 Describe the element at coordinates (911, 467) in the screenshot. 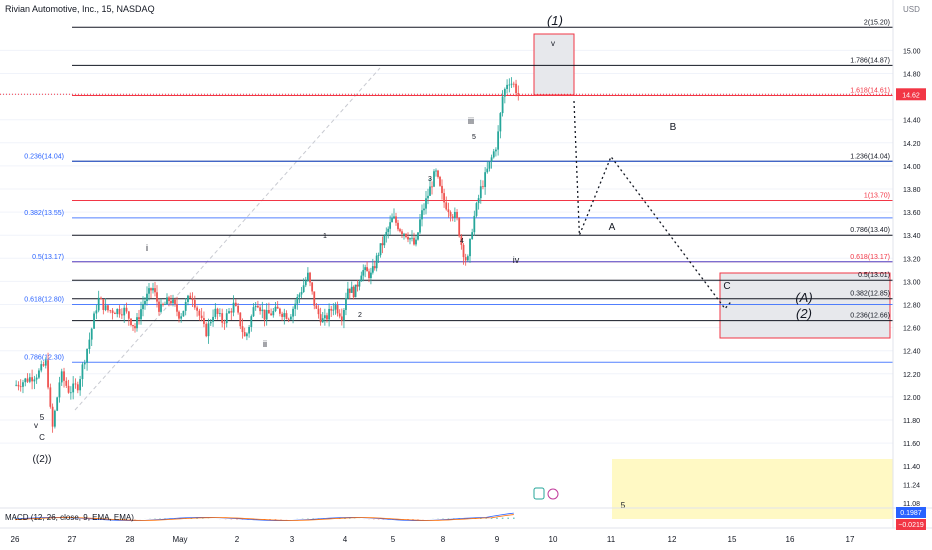

I see `price-tick-label: 11.40` at that location.